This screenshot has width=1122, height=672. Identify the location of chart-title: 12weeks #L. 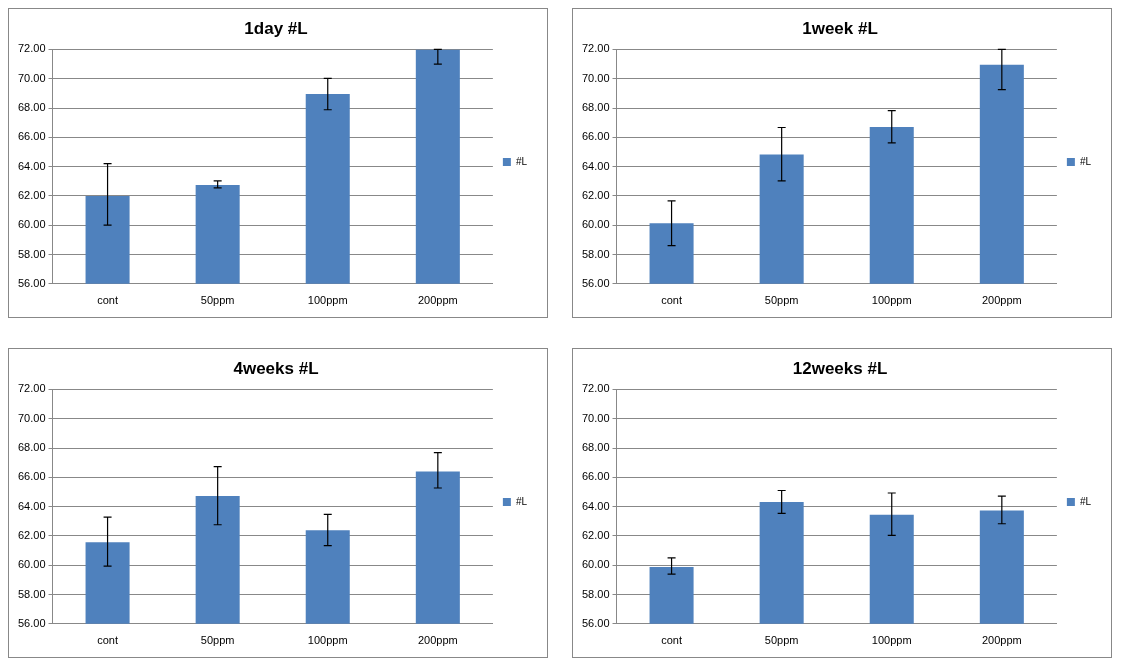
(840, 368).